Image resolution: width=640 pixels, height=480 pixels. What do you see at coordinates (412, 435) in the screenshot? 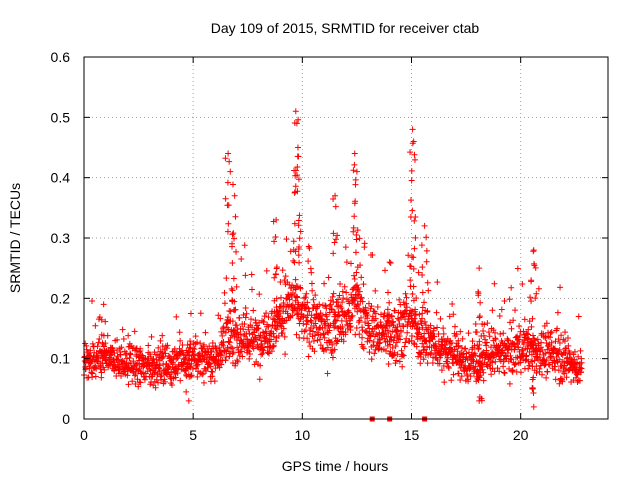
I see `x-tick-label: 15` at bounding box center [412, 435].